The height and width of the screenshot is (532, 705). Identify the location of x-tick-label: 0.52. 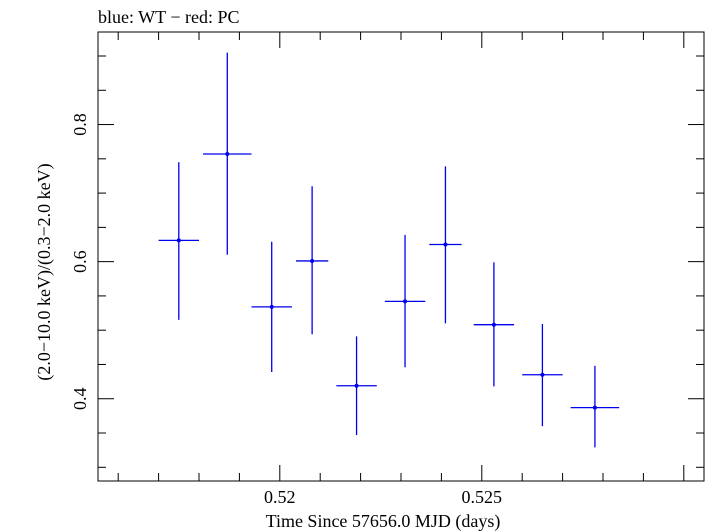
(280, 497).